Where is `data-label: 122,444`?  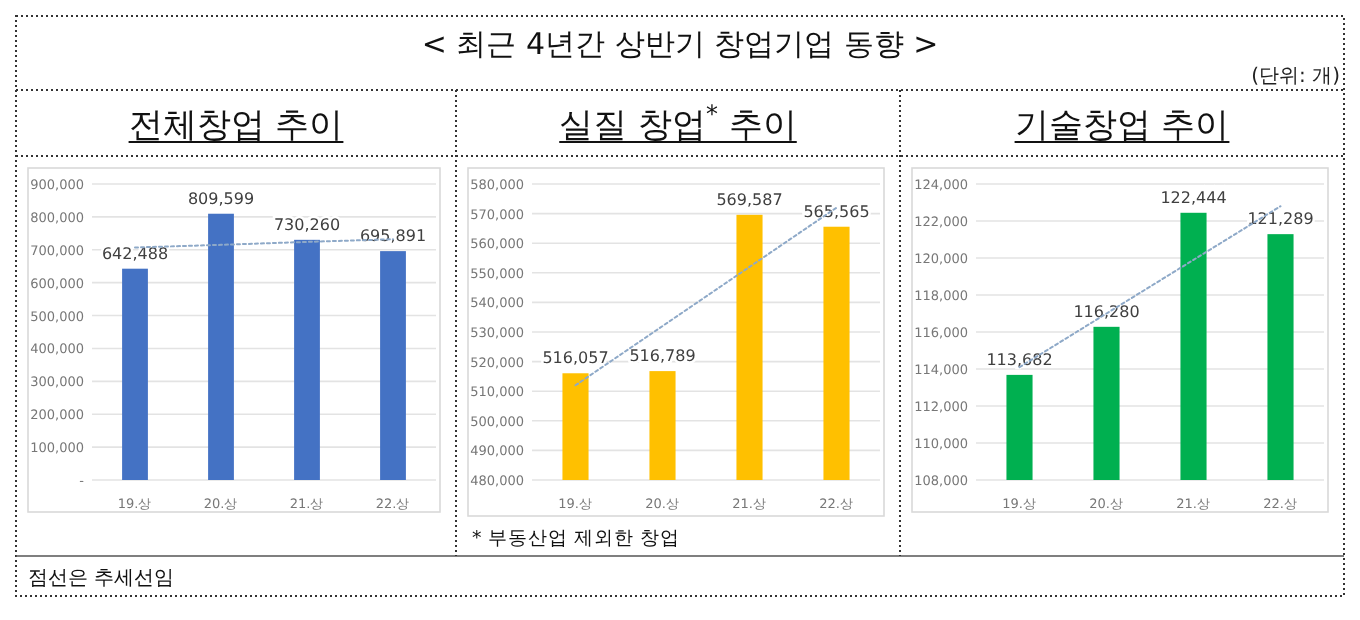
data-label: 122,444 is located at coordinates (1193, 197).